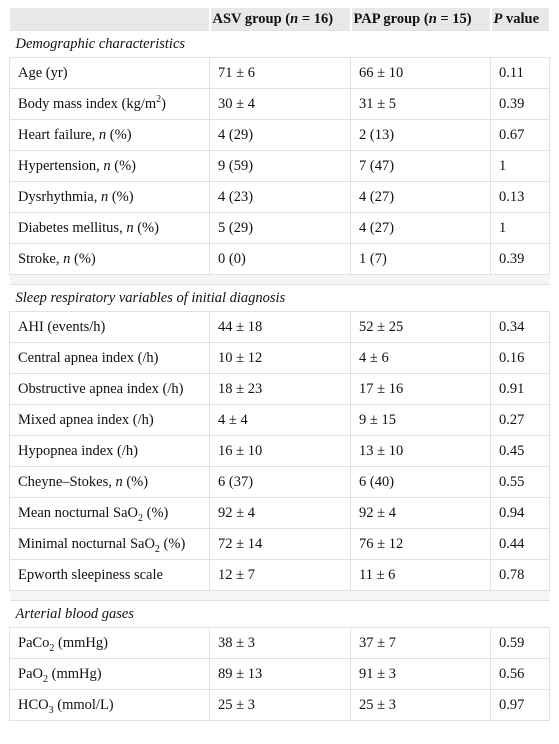 Image resolution: width=559 pixels, height=744 pixels. Describe the element at coordinates (279, 44) in the screenshot. I see `section-row: Demographic characteristics` at that location.